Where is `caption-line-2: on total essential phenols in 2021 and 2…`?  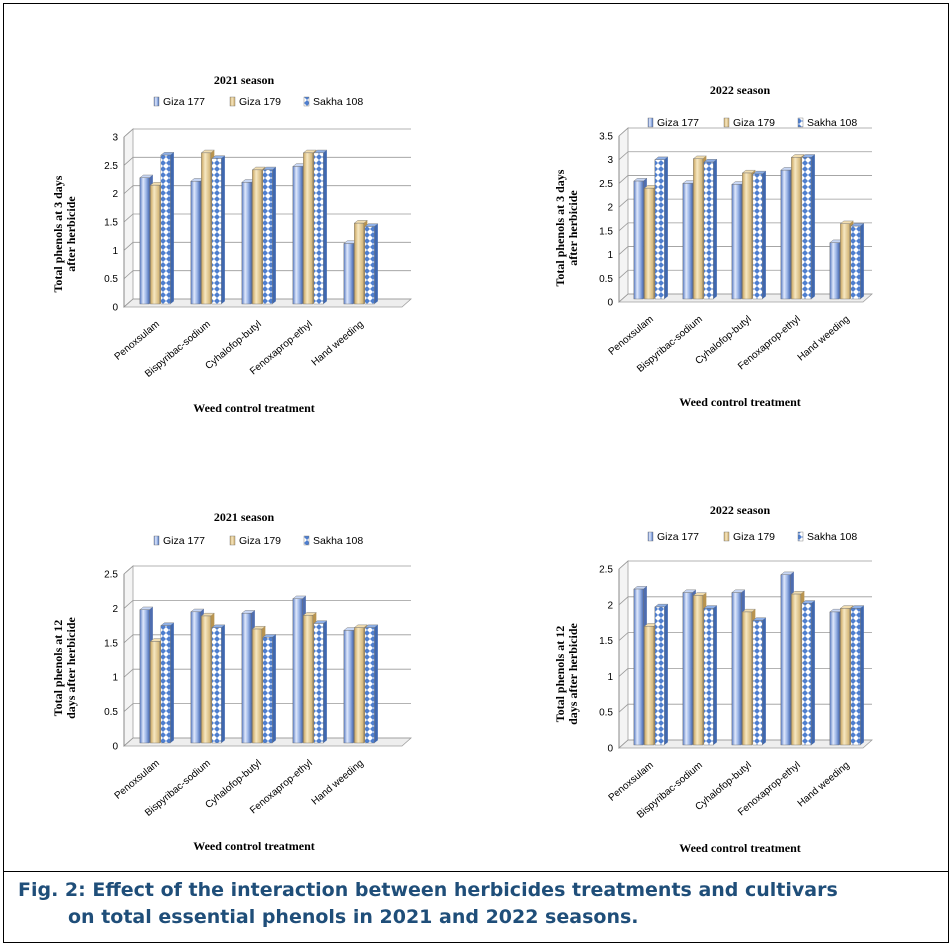
caption-line-2: on total essential phenols in 2021 and 2… is located at coordinates (353, 917).